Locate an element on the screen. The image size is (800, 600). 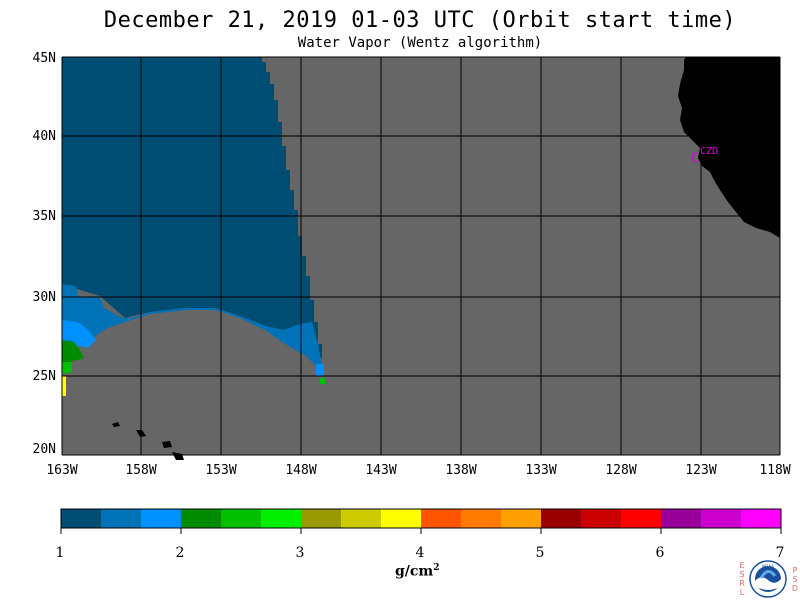
lon-label: 153W is located at coordinates (221, 470).